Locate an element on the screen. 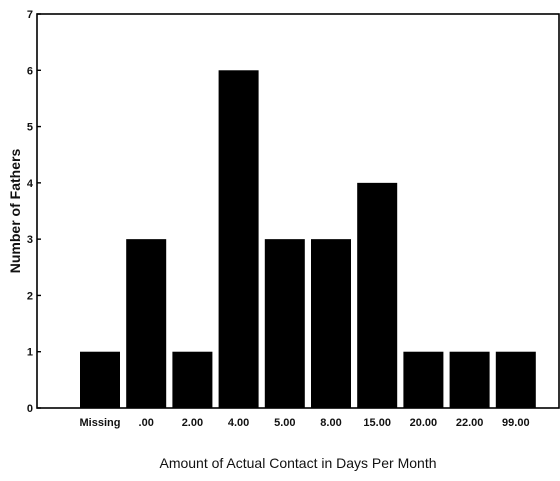  y-tick-label: 3 is located at coordinates (30, 240).